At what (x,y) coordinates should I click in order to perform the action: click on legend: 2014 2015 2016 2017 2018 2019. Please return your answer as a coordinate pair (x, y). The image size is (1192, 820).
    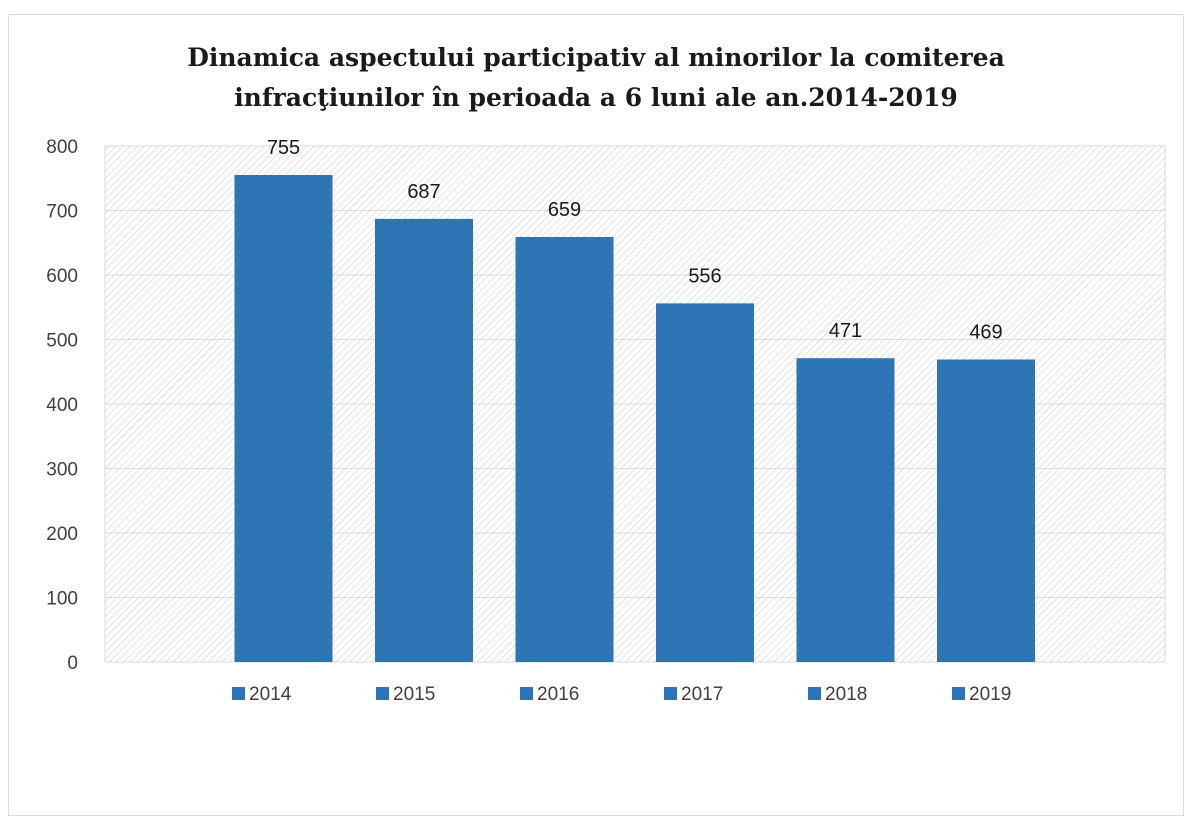
    Looking at the image, I should click on (621, 694).